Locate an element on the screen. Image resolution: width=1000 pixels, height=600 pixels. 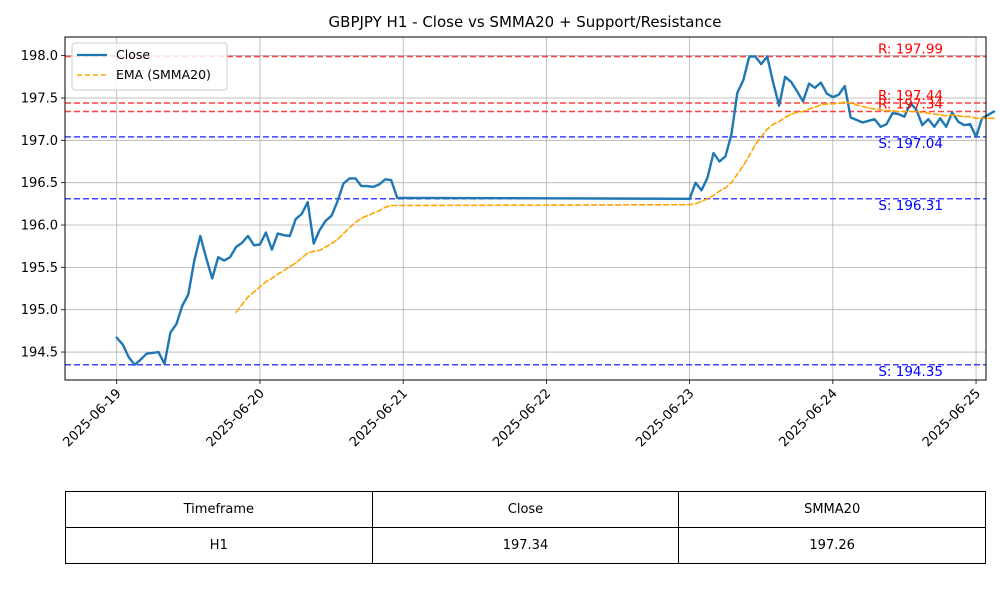
support-label: S: 194.35 is located at coordinates (910, 372).